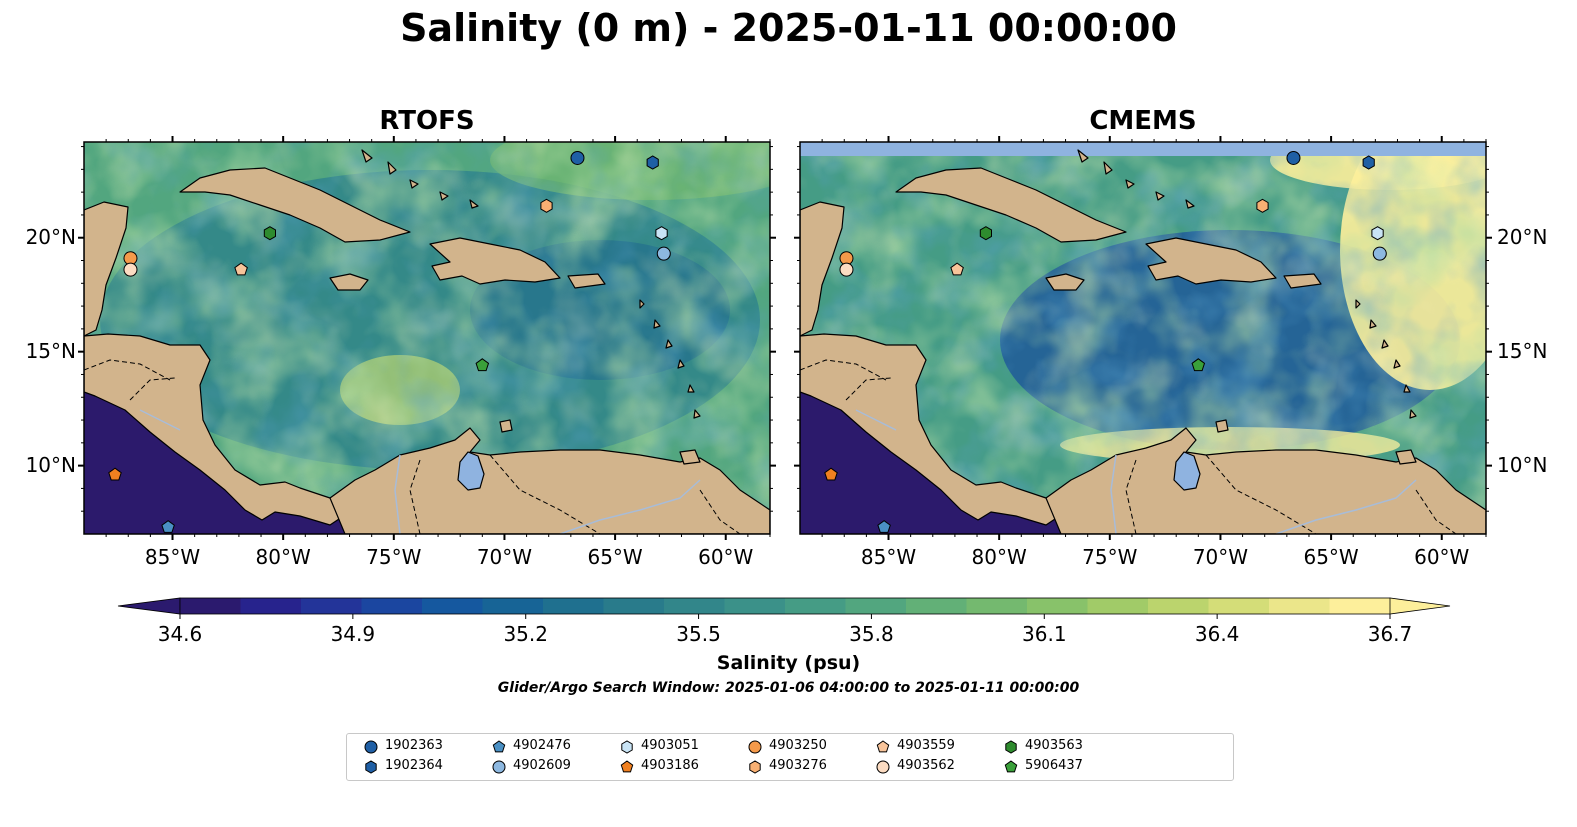 The height and width of the screenshot is (827, 1577). I want to click on legend-label: 5906437, so click(1054, 765).